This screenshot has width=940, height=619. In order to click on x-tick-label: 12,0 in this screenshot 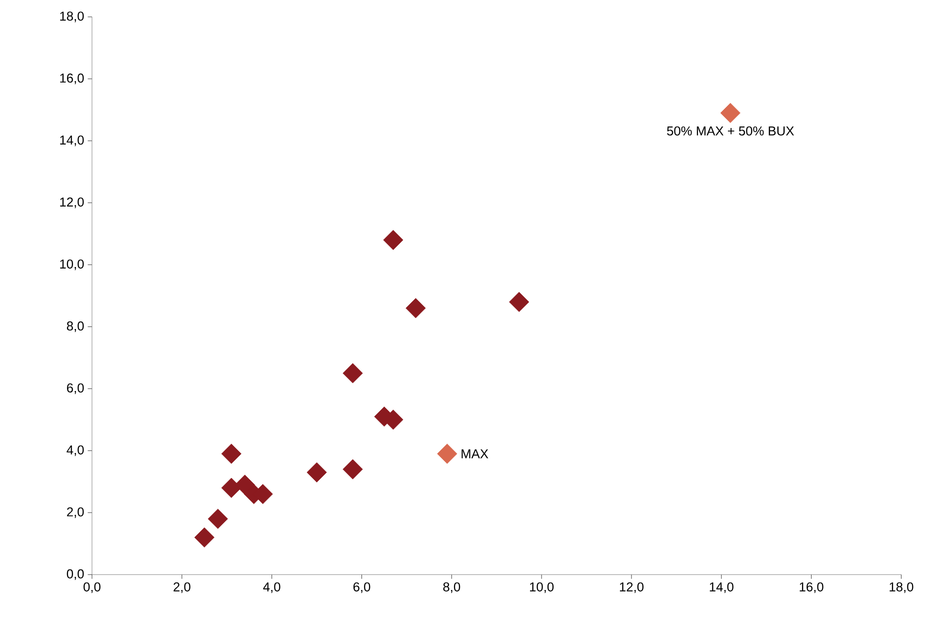, I will do `click(632, 587)`.